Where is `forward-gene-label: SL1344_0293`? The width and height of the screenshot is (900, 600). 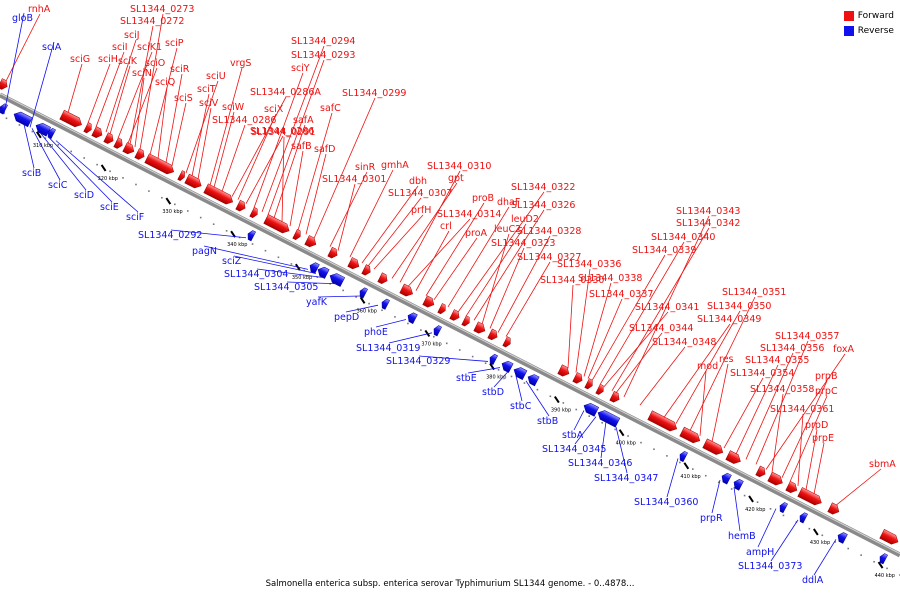 forward-gene-label: SL1344_0293 is located at coordinates (323, 55).